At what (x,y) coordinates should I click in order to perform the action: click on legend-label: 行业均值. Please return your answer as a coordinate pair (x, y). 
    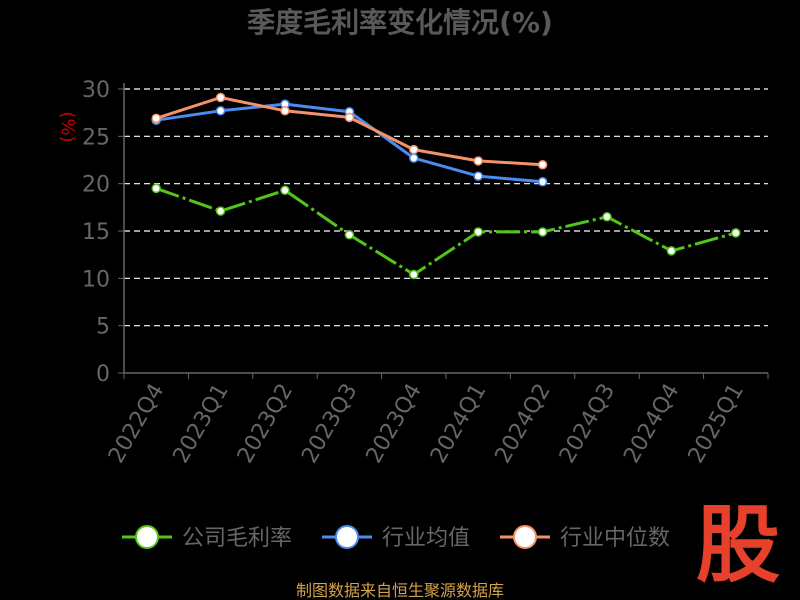
    Looking at the image, I should click on (426, 538).